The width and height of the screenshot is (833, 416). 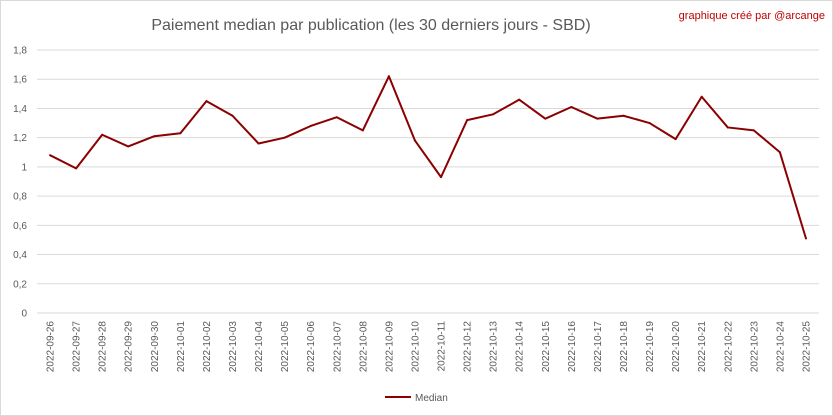 I want to click on x-tick-label: 2022-10-24, so click(x=780, y=347).